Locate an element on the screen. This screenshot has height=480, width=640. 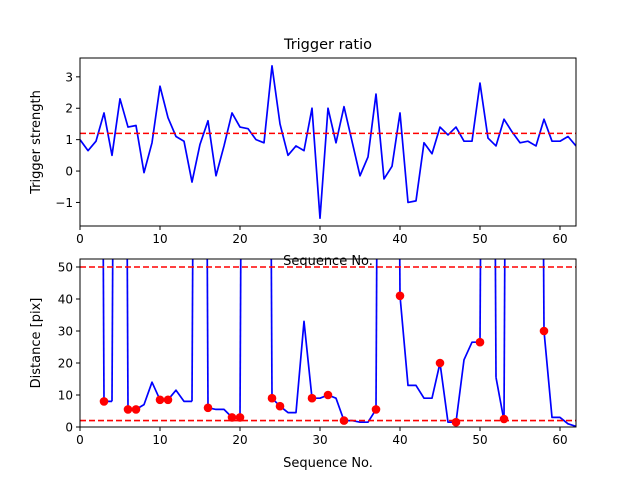
y-tick-label: 10 is located at coordinates (65, 396).